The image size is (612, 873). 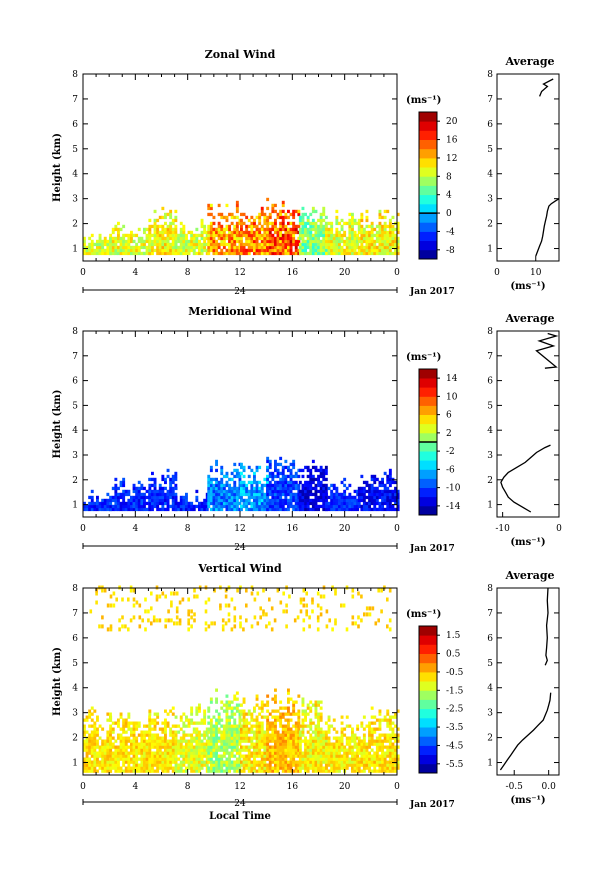 What do you see at coordinates (75, 75) in the screenshot?
I see `y-tick-label: 8` at bounding box center [75, 75].